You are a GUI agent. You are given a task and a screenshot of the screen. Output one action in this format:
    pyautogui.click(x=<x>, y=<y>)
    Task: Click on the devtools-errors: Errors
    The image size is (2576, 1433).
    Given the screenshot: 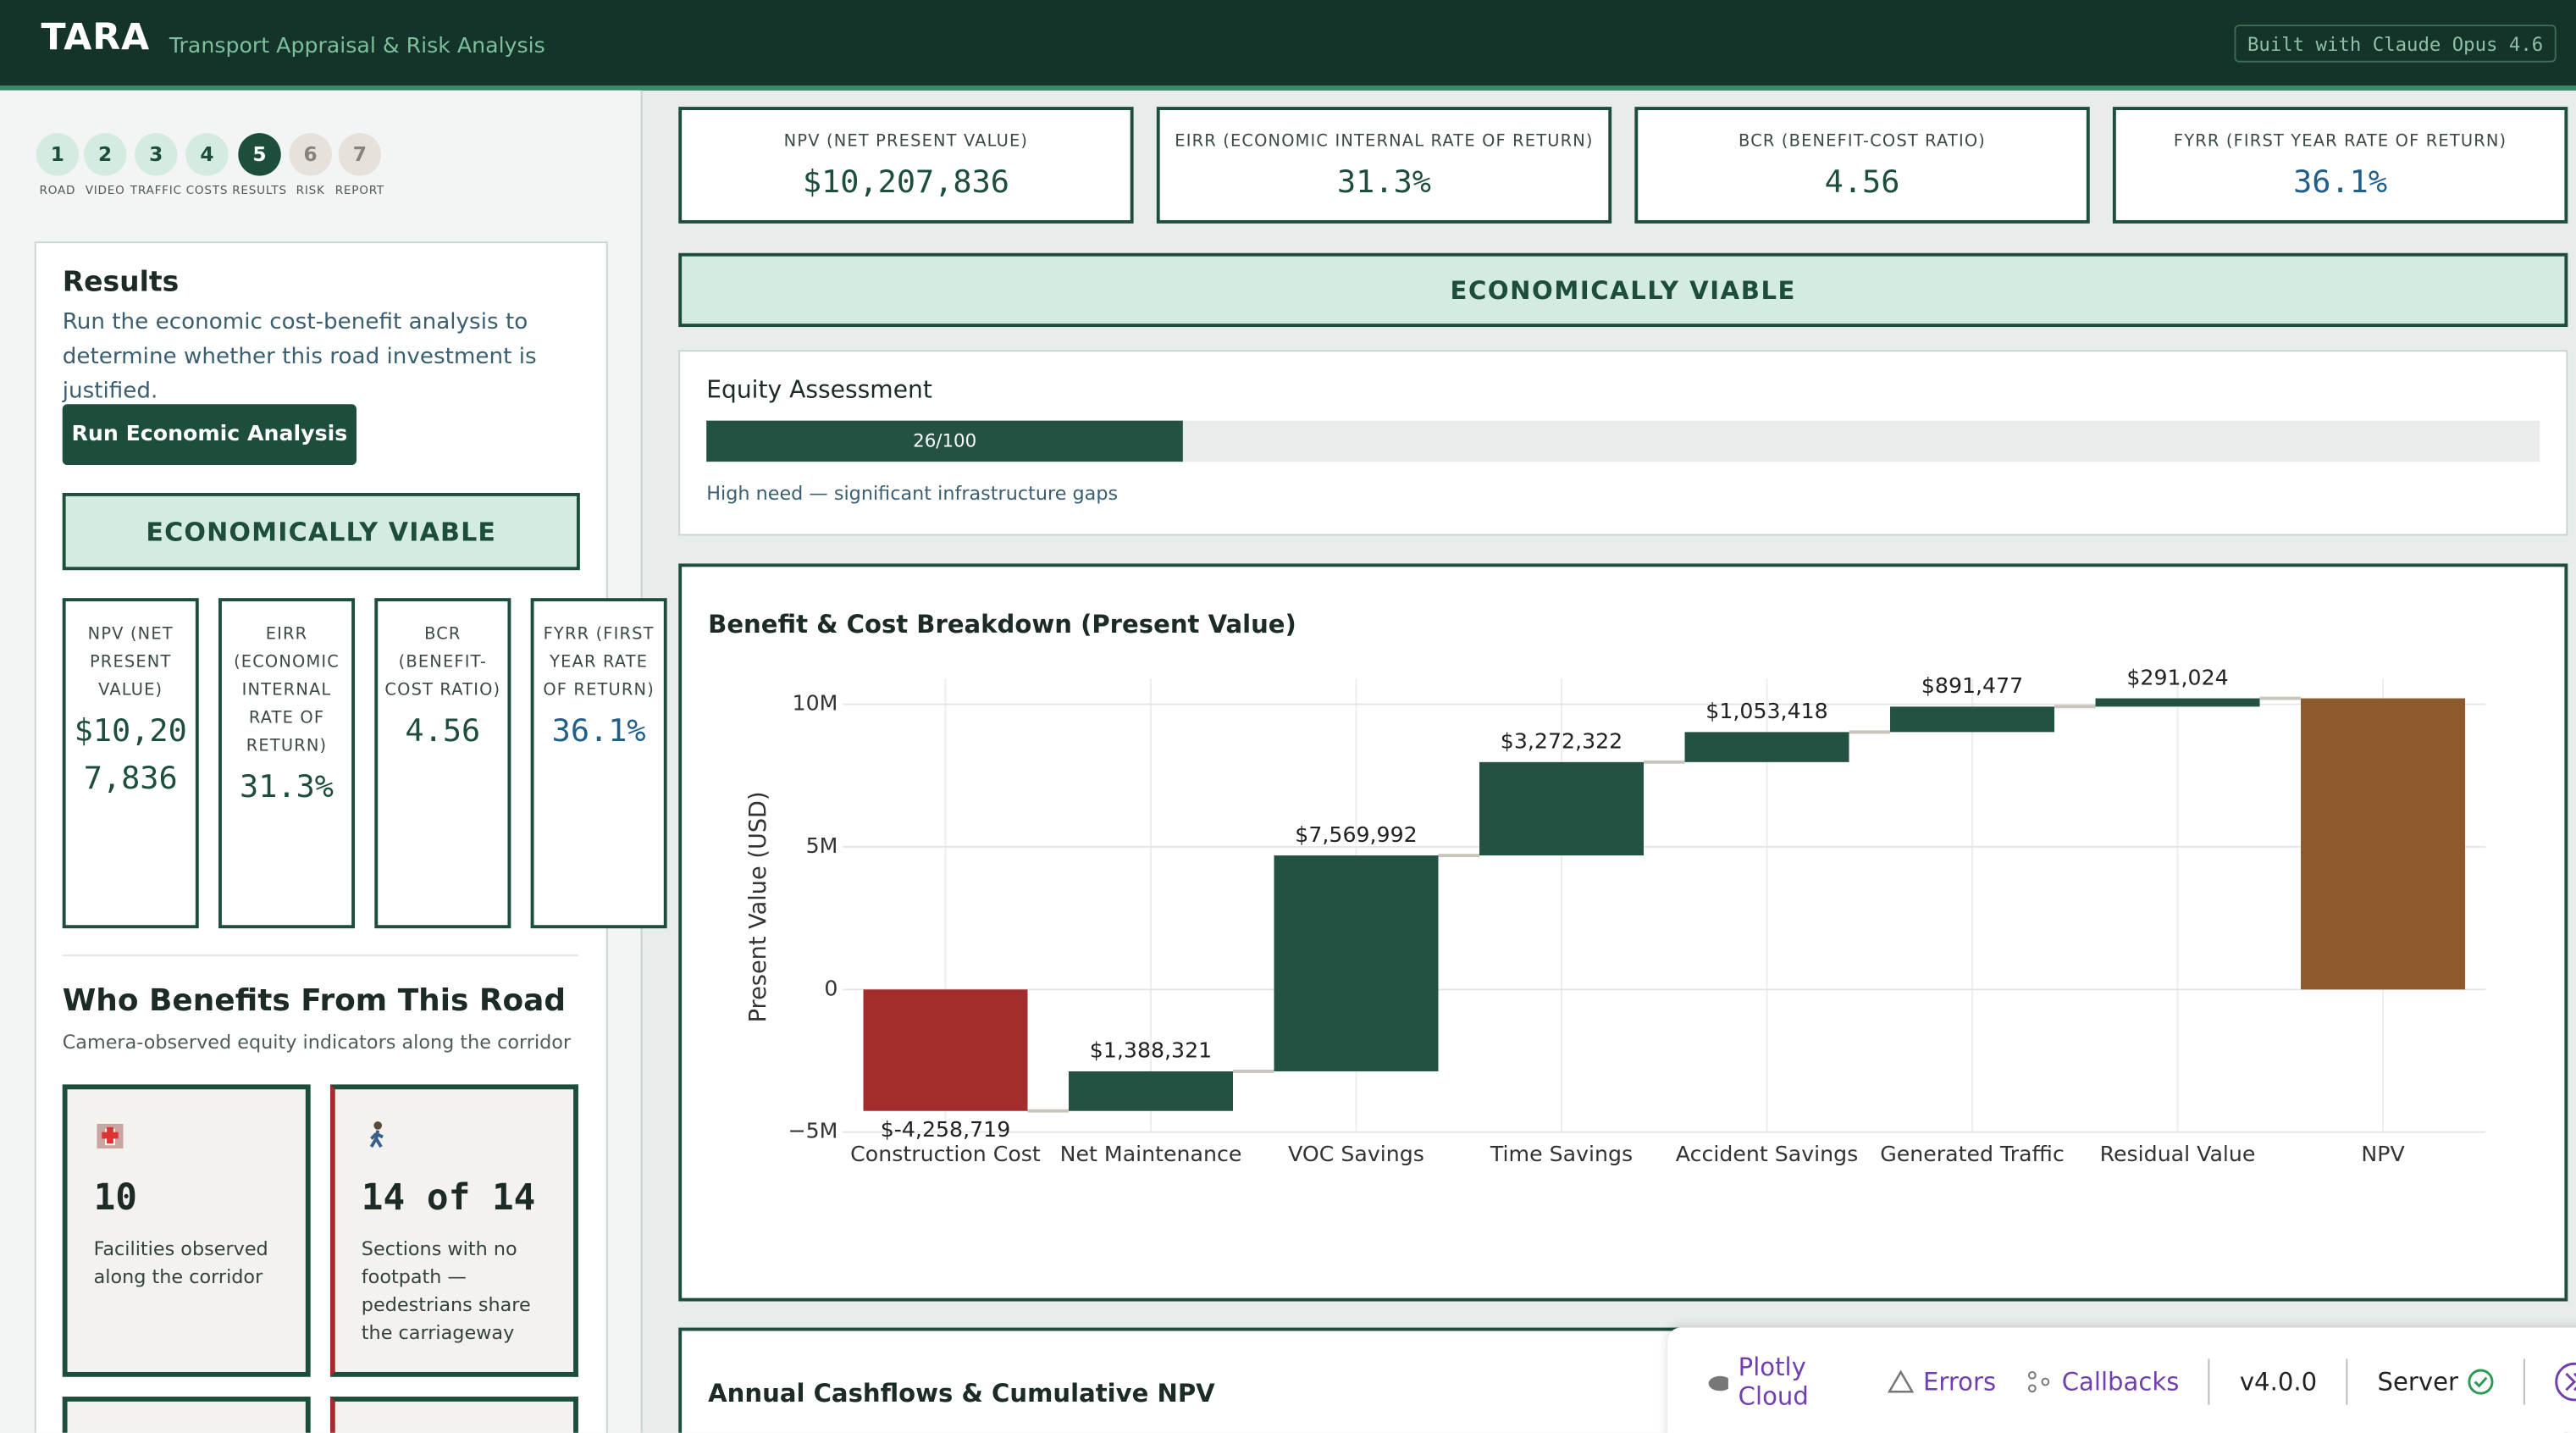 What is the action you would take?
    pyautogui.click(x=1941, y=1382)
    